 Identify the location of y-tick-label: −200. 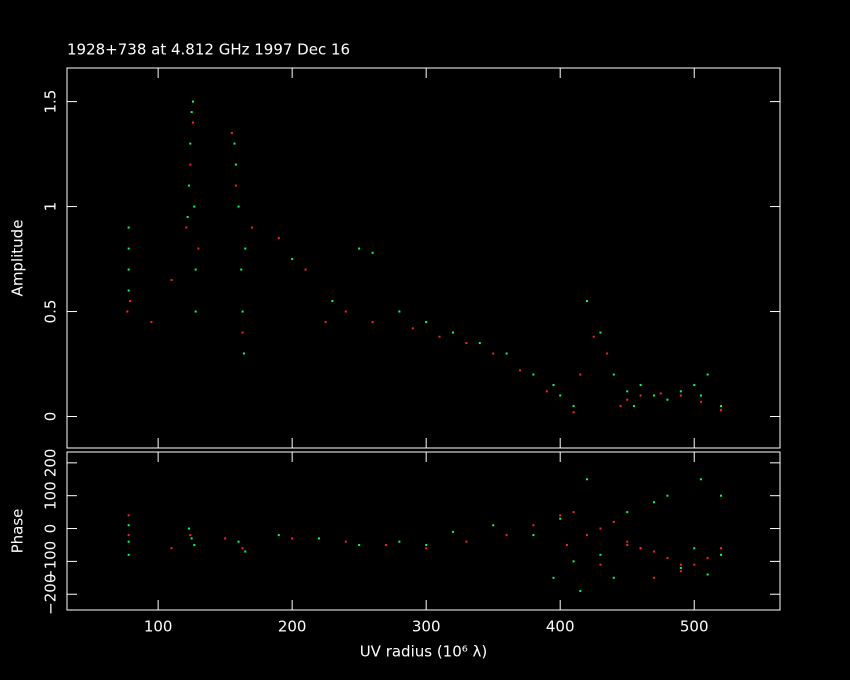
(51, 594).